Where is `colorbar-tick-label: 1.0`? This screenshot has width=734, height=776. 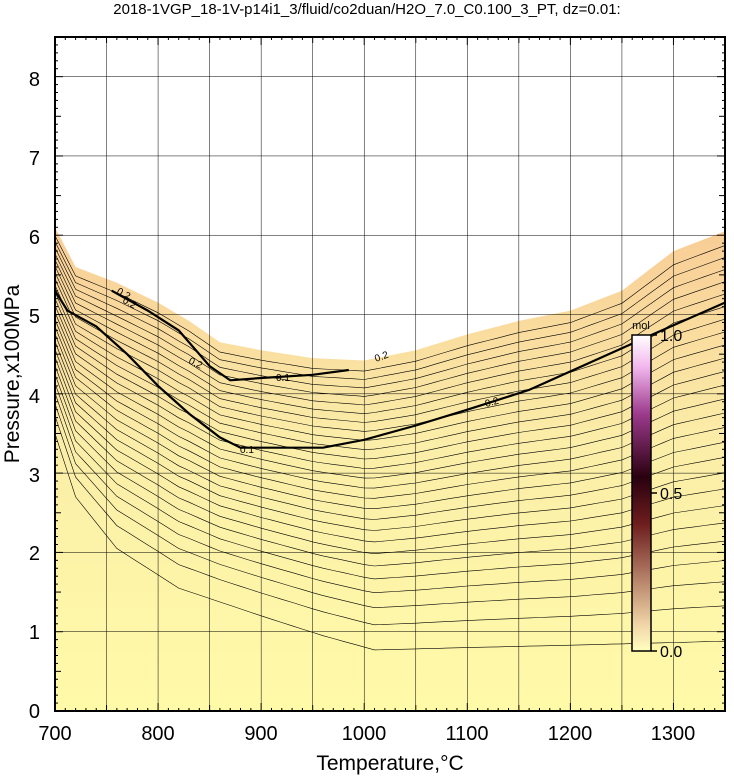 colorbar-tick-label: 1.0 is located at coordinates (671, 336).